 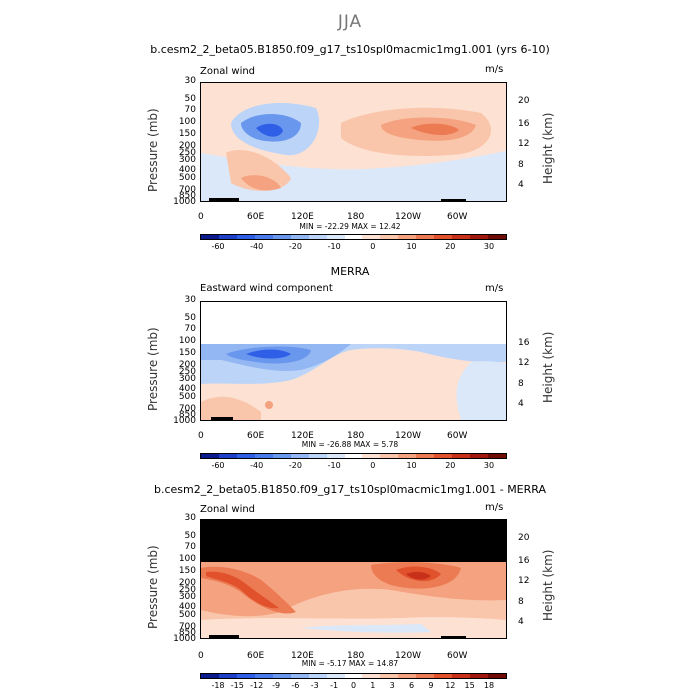 I want to click on colorbar-label: -1, so click(x=334, y=685).